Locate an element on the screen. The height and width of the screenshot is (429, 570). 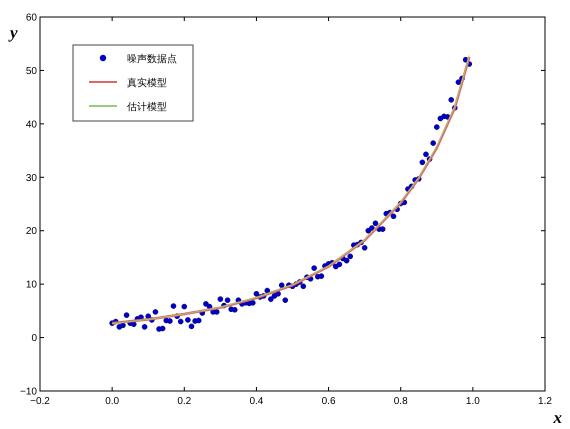
x-tick-label: 1.2 is located at coordinates (545, 401).